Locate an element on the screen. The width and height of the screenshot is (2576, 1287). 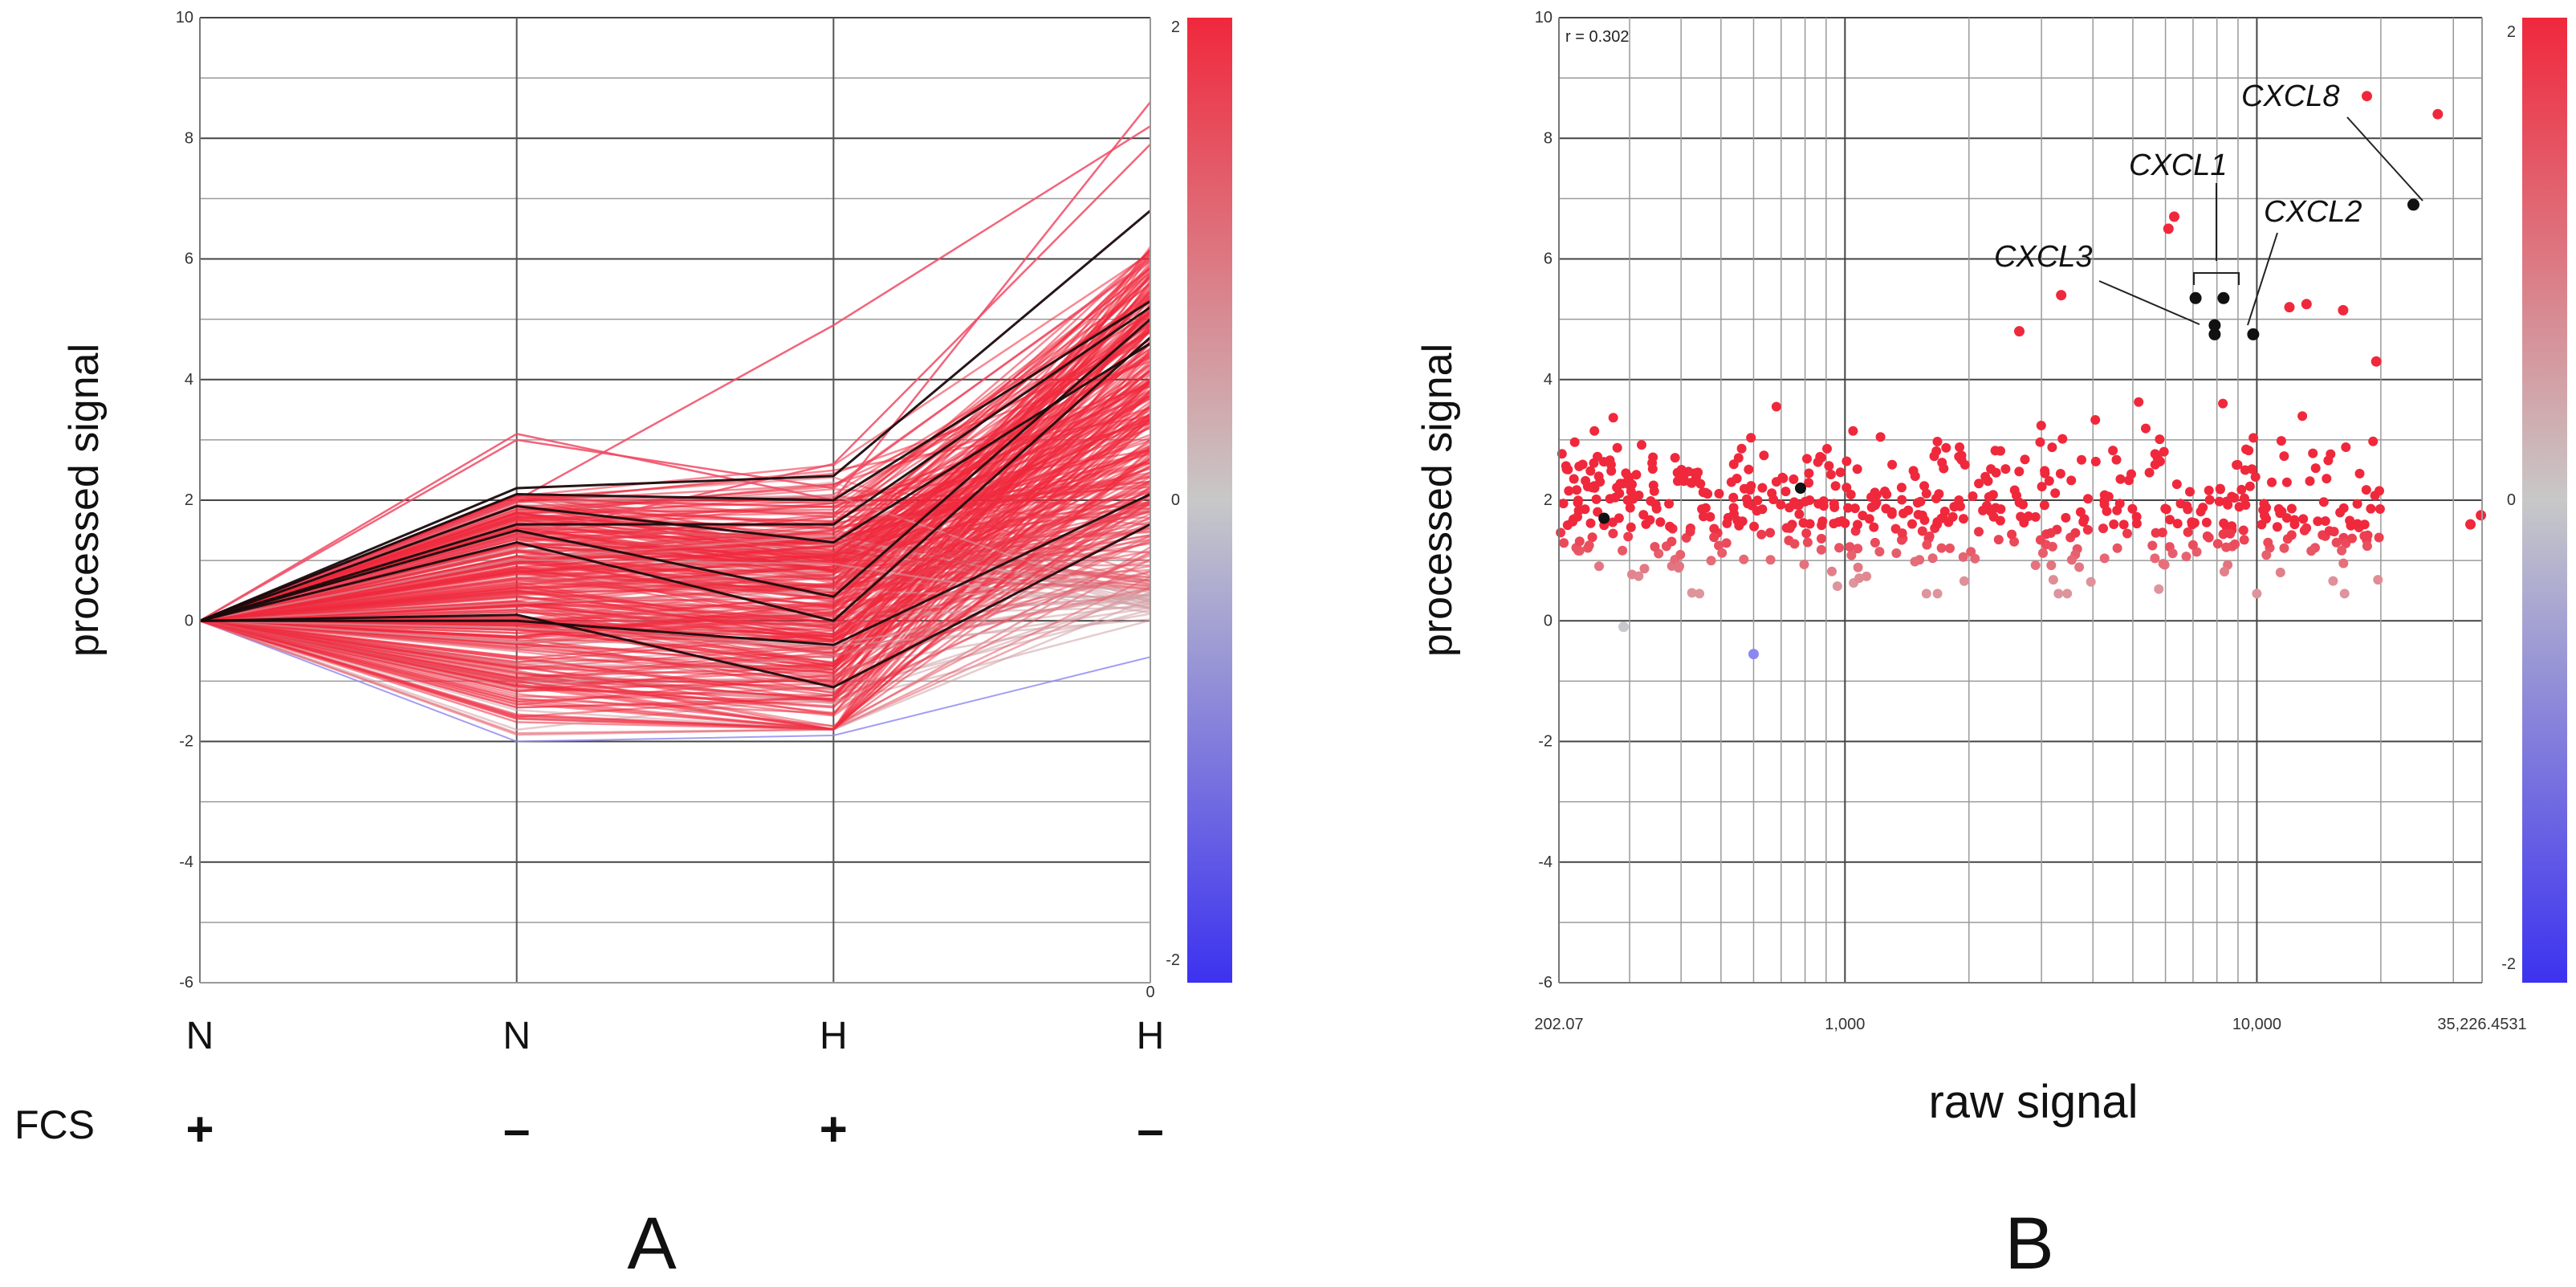
fcs-sign: – is located at coordinates (1150, 1129).